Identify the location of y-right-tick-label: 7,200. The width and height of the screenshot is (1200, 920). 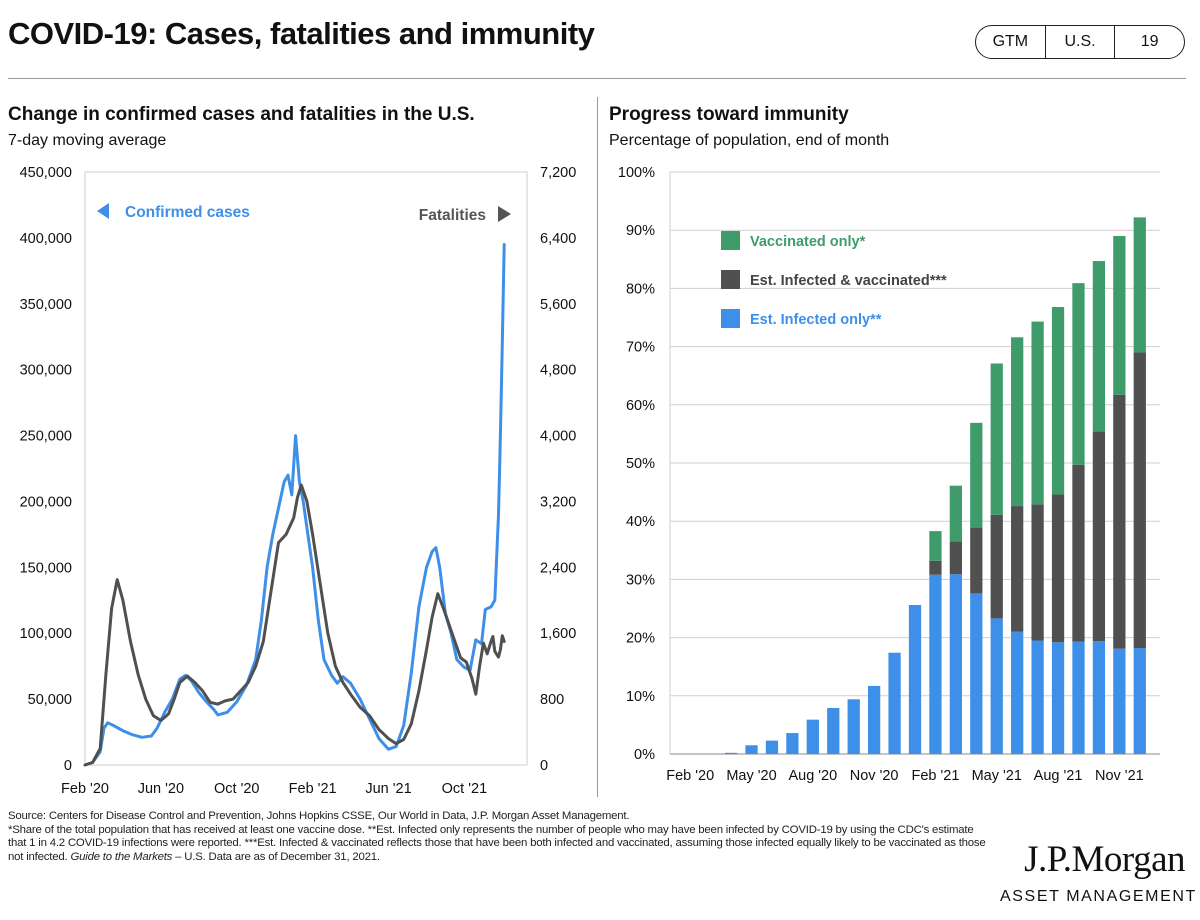
(558, 173).